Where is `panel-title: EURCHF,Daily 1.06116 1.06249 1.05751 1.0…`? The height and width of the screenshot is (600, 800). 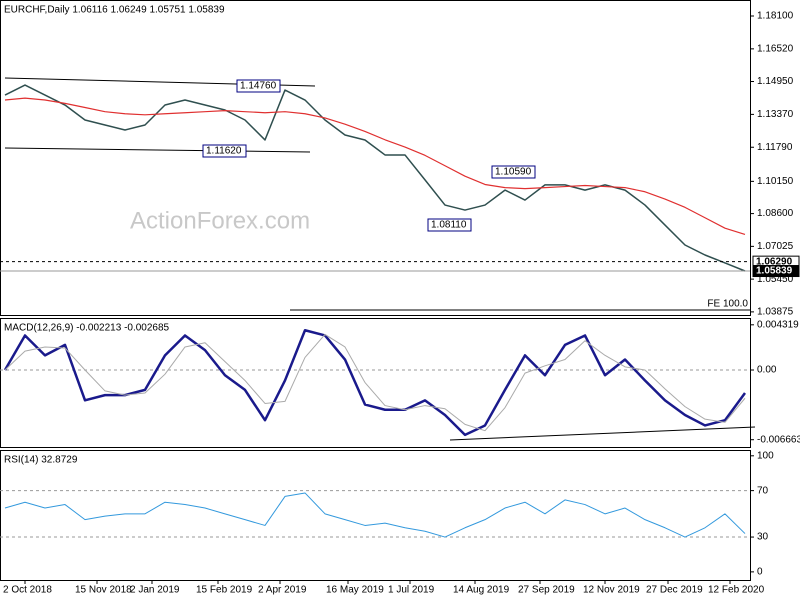 panel-title: EURCHF,Daily 1.06116 1.06249 1.05751 1.0… is located at coordinates (114, 10).